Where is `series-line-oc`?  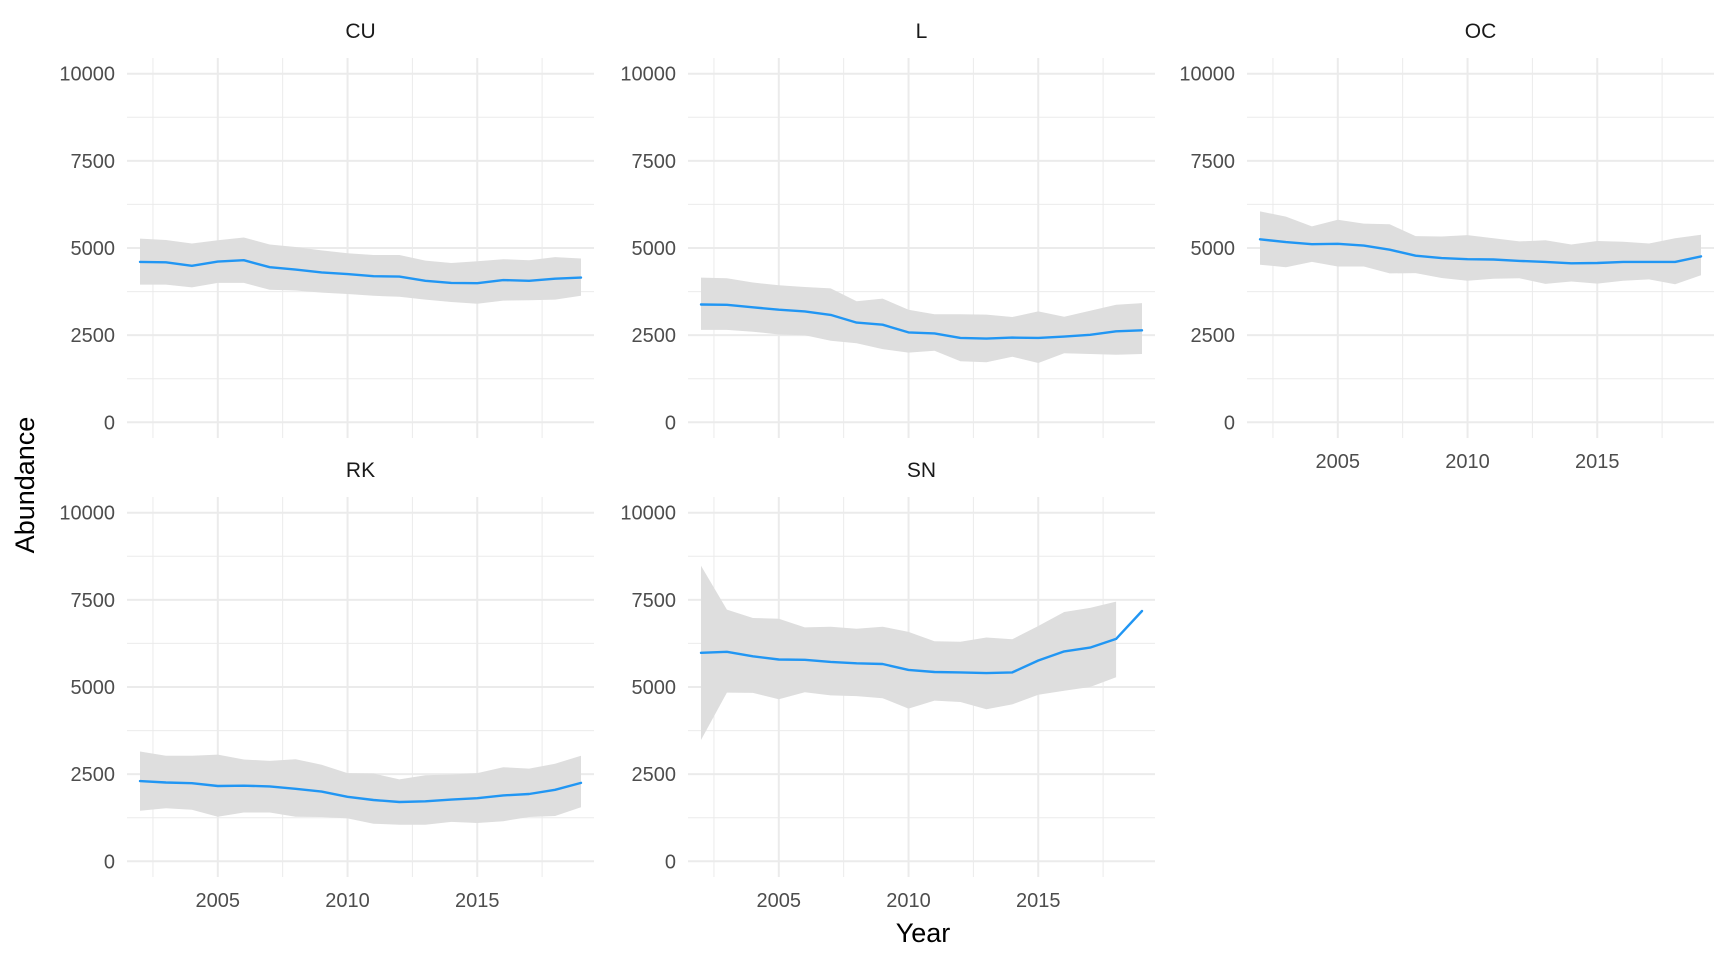 series-line-oc is located at coordinates (1480, 251).